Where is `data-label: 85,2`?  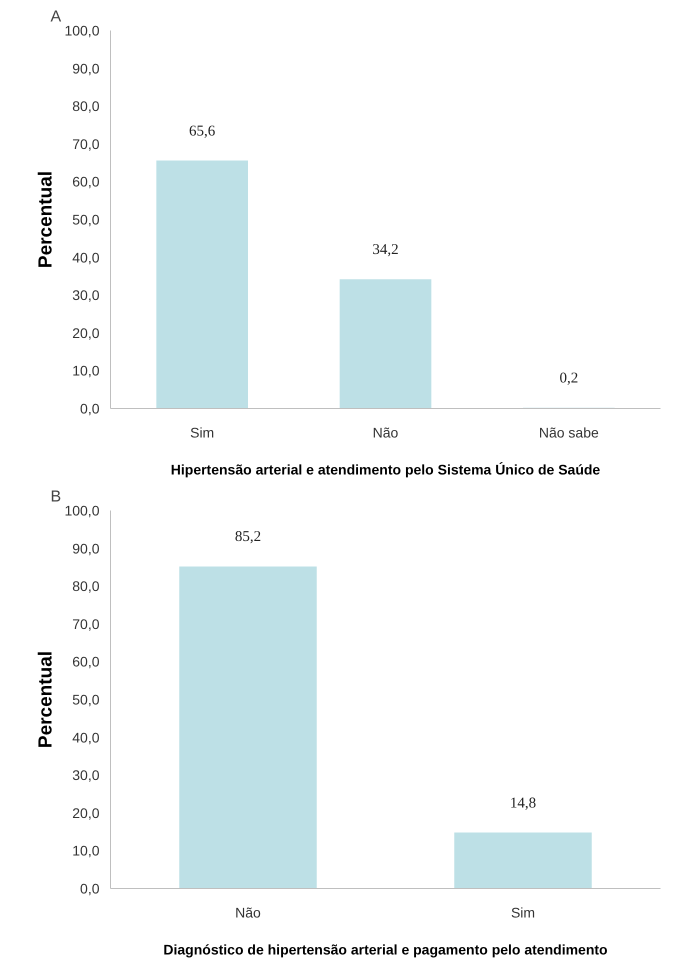 data-label: 85,2 is located at coordinates (248, 537).